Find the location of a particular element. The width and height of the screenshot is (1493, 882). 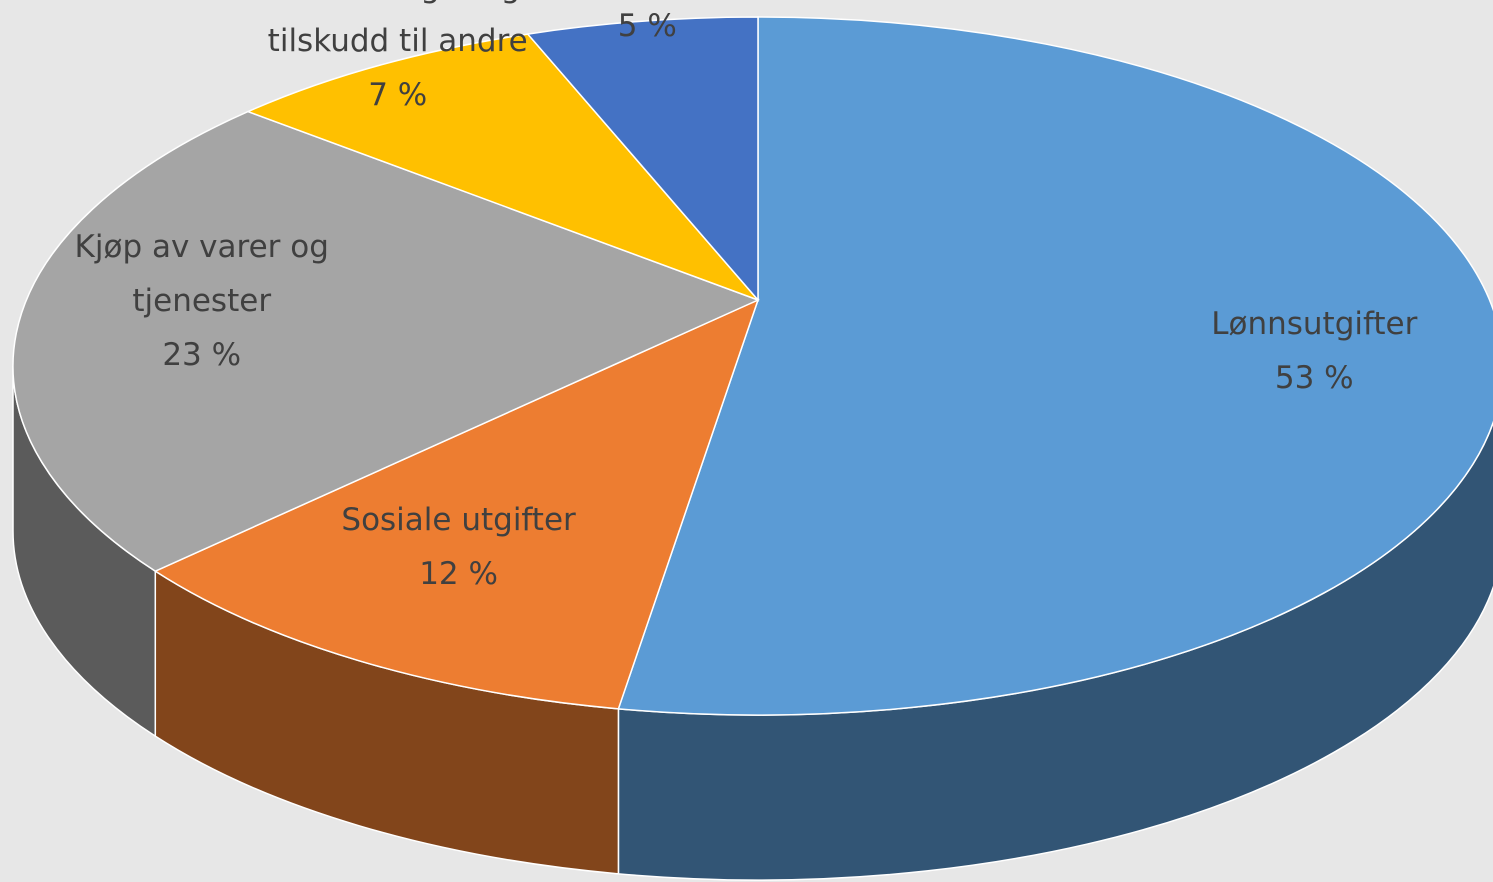

category-label: Kjøp av varer og tjenester is located at coordinates (201, 274).